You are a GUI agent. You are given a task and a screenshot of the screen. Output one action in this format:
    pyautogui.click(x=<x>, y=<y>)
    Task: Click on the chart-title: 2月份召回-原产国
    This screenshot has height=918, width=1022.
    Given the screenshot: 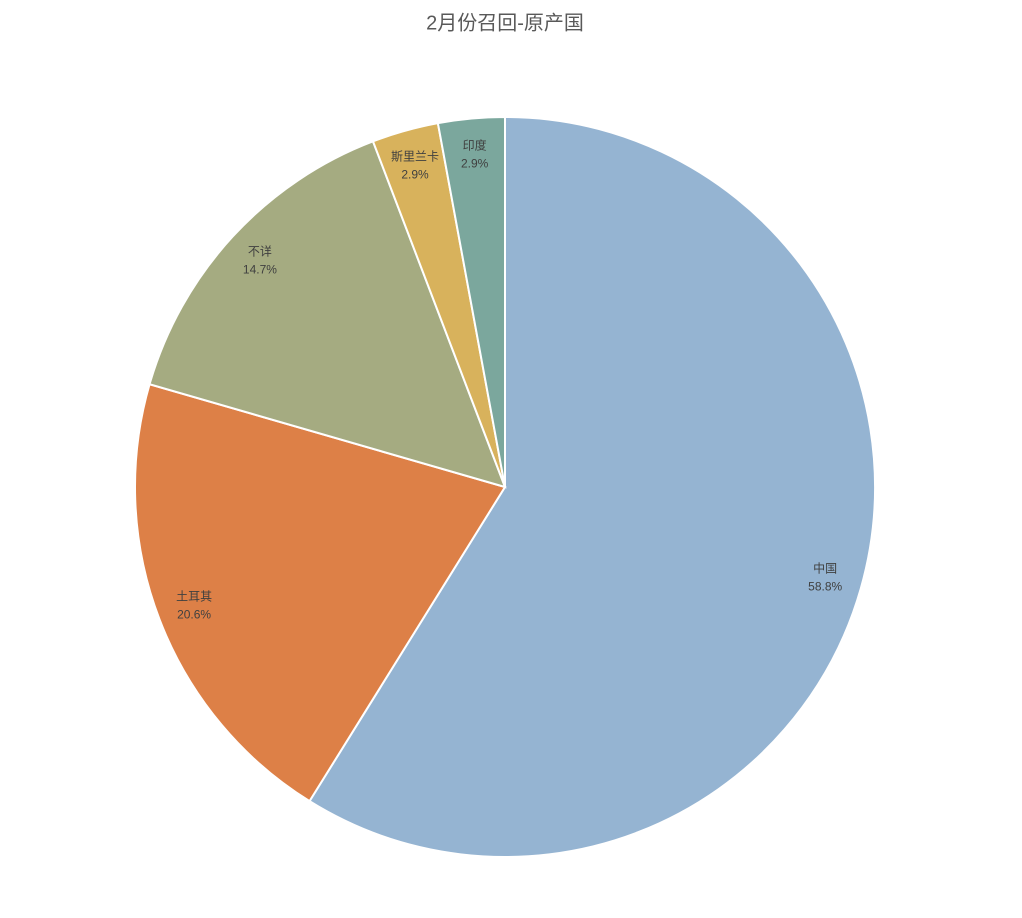 What is the action you would take?
    pyautogui.click(x=505, y=22)
    